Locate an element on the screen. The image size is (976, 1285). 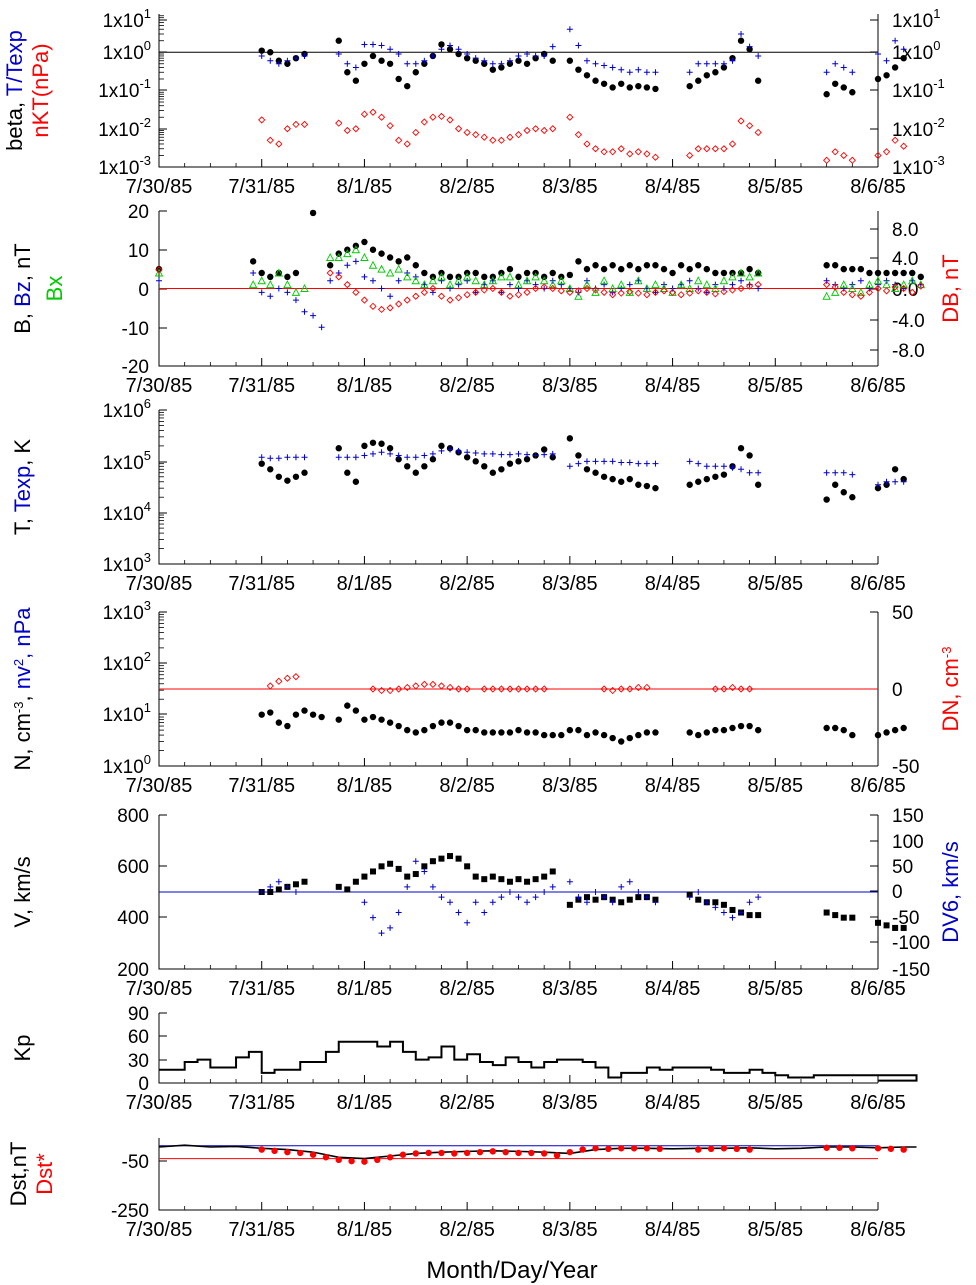
series-blue-plus is located at coordinates (582, 51).